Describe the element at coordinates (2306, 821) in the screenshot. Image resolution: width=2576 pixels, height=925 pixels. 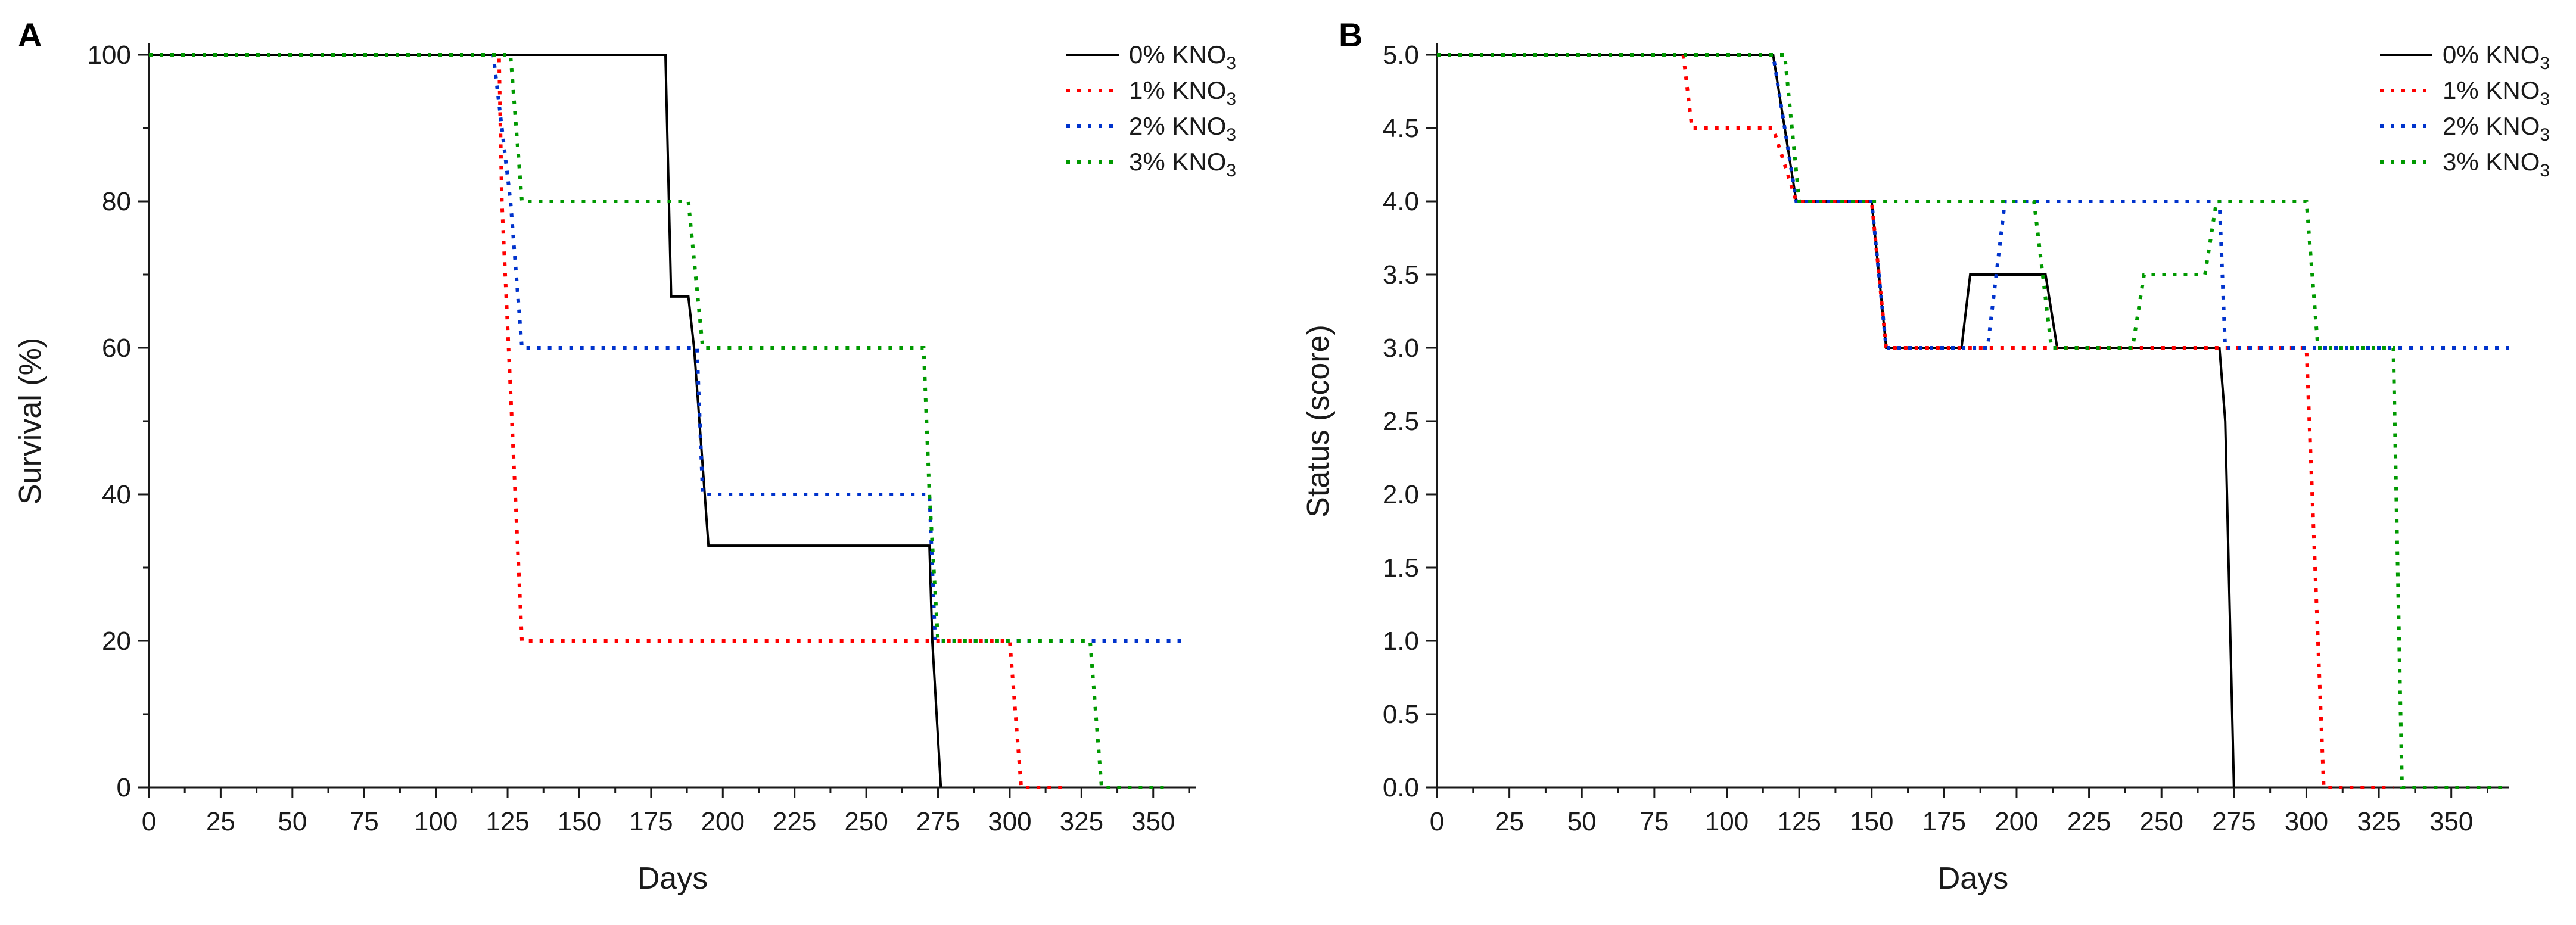
I see `x-tick-label-b: 300` at that location.